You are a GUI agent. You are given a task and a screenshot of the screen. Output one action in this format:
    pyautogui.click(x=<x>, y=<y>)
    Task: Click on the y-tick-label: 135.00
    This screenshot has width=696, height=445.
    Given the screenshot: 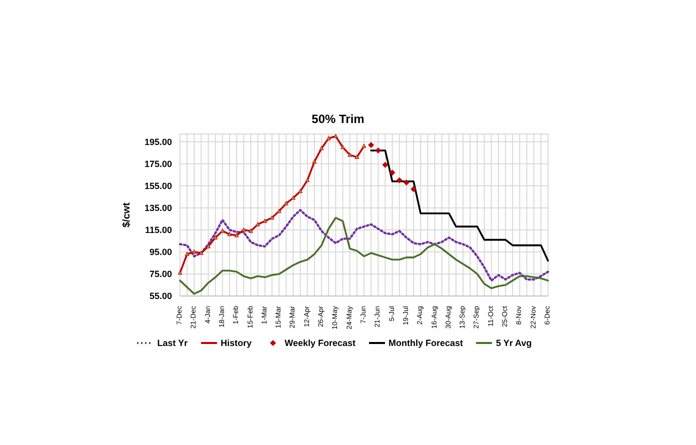 What is the action you would take?
    pyautogui.click(x=158, y=208)
    